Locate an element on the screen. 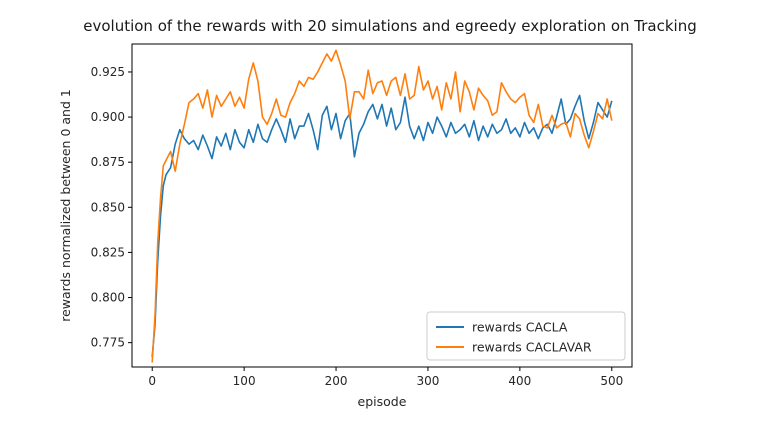  legend-label: rewards CACLAVAR is located at coordinates (532, 347).